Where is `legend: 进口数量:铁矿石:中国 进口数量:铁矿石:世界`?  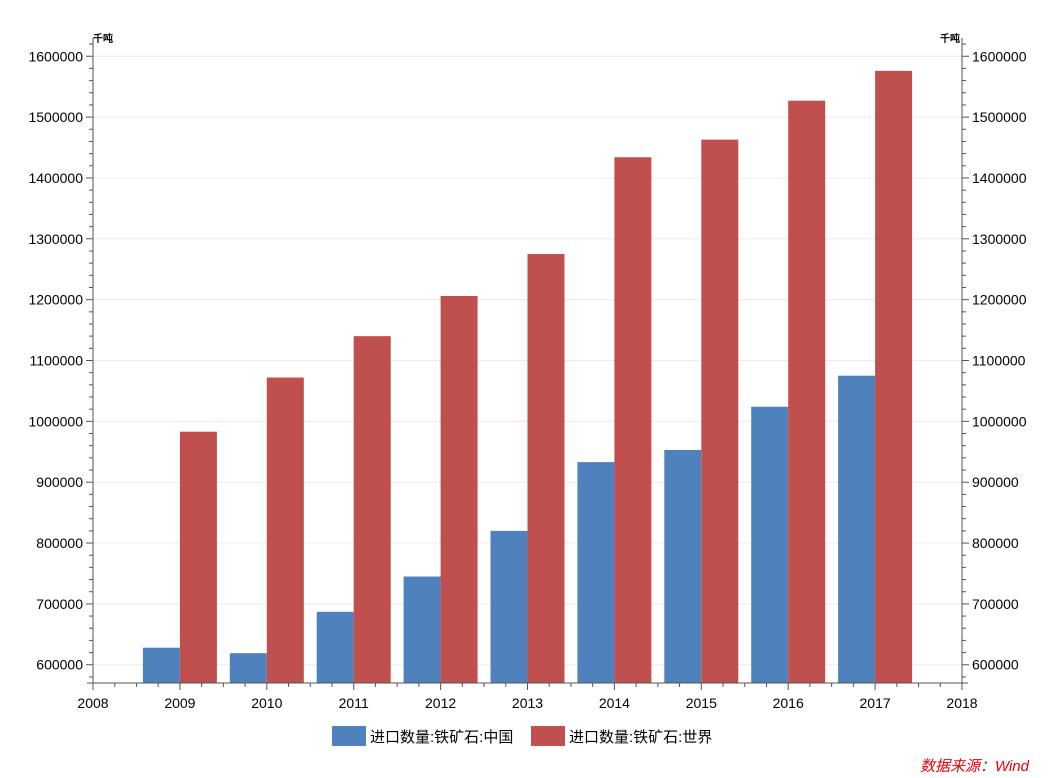
legend: 进口数量:铁矿石:中国 进口数量:铁矿石:世界 is located at coordinates (522, 736).